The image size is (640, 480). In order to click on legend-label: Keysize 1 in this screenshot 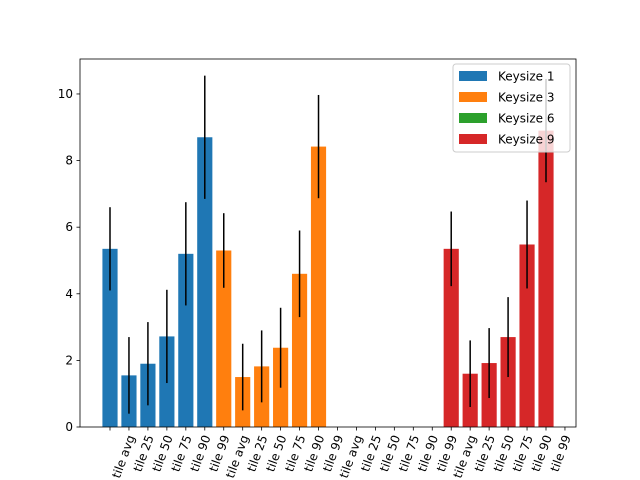, I will do `click(526, 77)`.